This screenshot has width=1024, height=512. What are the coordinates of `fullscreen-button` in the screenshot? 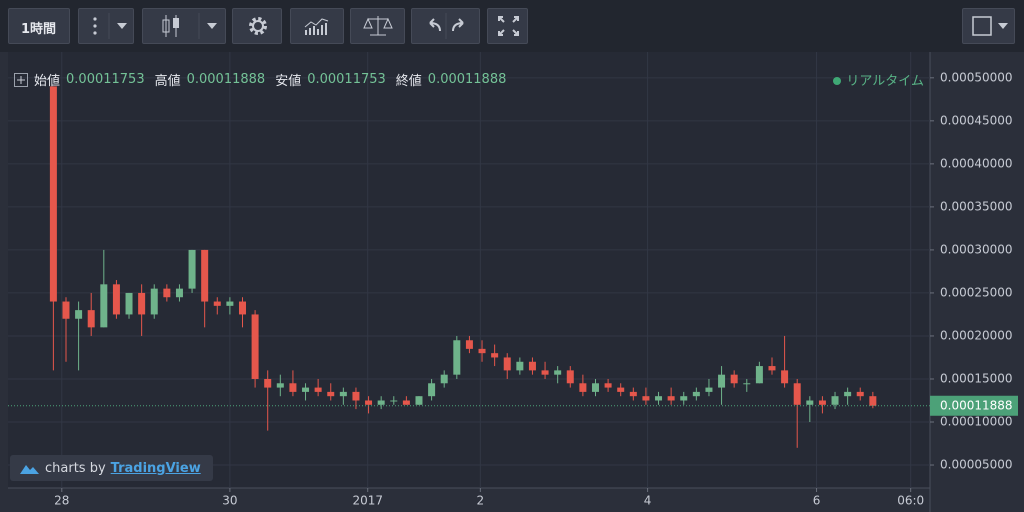 It's located at (507, 26).